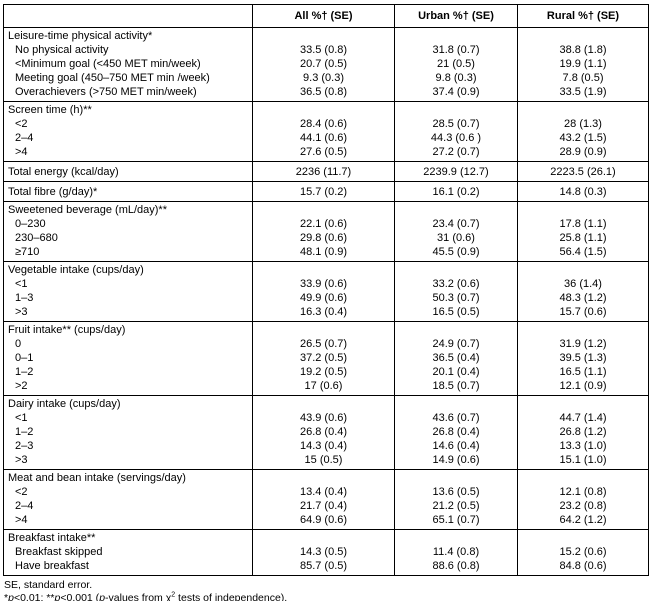 Image resolution: width=650 pixels, height=601 pixels. Describe the element at coordinates (456, 238) in the screenshot. I see `cell-value: 31 (0.6)` at that location.